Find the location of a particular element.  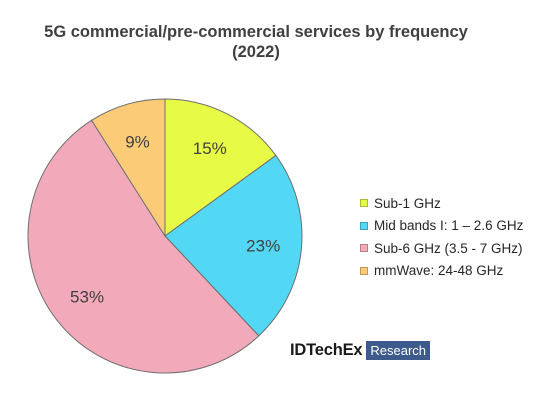

legend-swatch-mmwave is located at coordinates (364, 270).